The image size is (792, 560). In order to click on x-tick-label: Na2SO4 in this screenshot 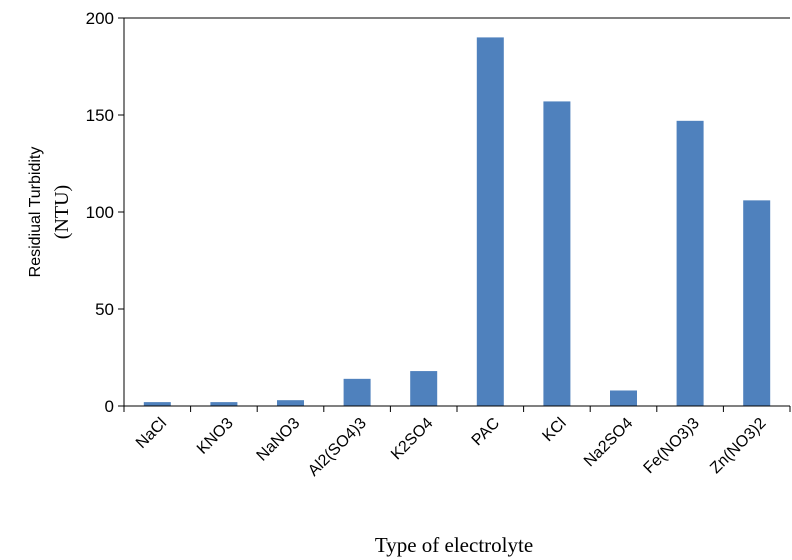, I will do `click(608, 442)`.